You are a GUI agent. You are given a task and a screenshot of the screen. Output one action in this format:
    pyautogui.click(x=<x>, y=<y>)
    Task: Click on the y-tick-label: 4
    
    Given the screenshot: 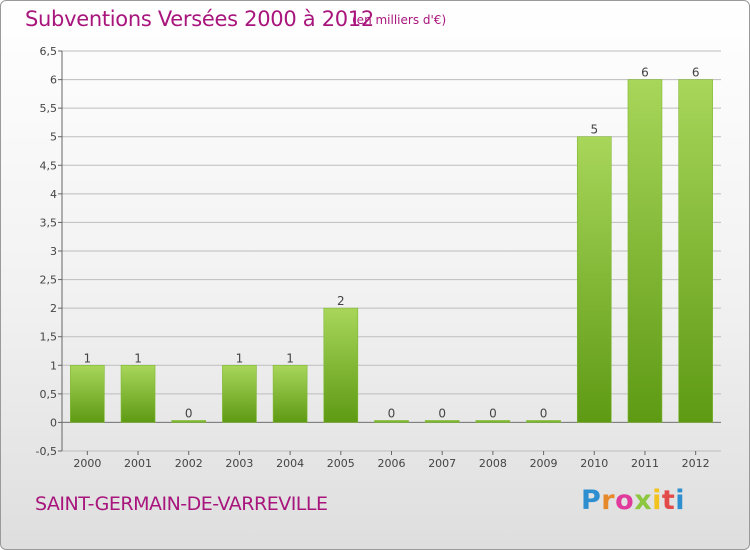 What is the action you would take?
    pyautogui.click(x=53, y=194)
    